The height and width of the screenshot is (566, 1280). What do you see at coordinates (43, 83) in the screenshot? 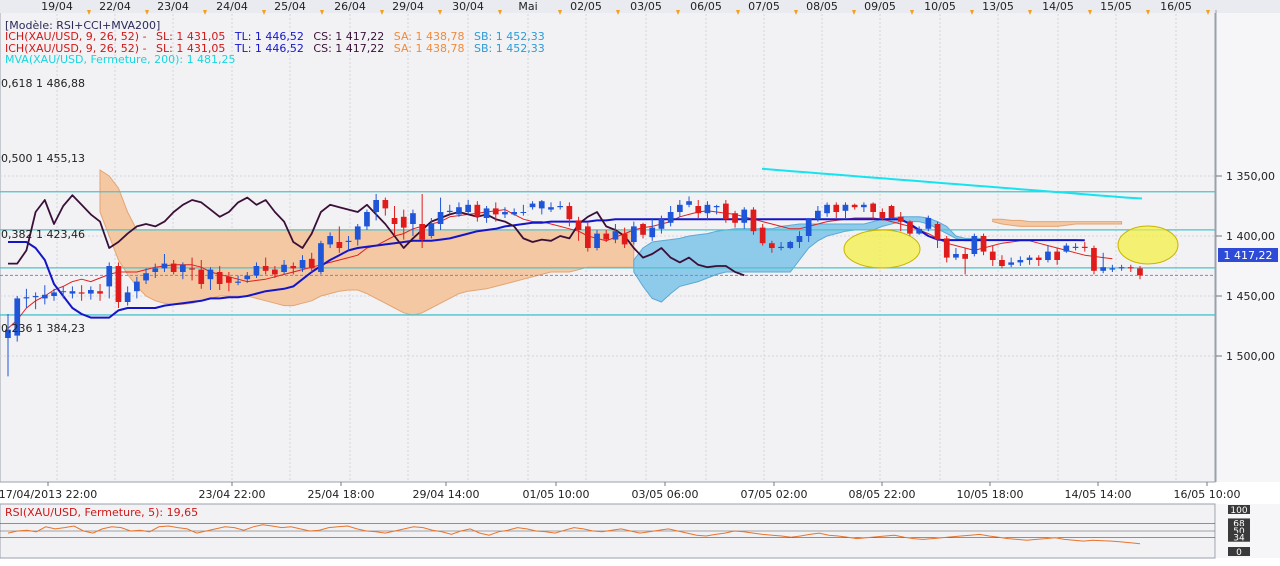
I see `fib-label-618: 0,618 1 486,88` at bounding box center [43, 83].